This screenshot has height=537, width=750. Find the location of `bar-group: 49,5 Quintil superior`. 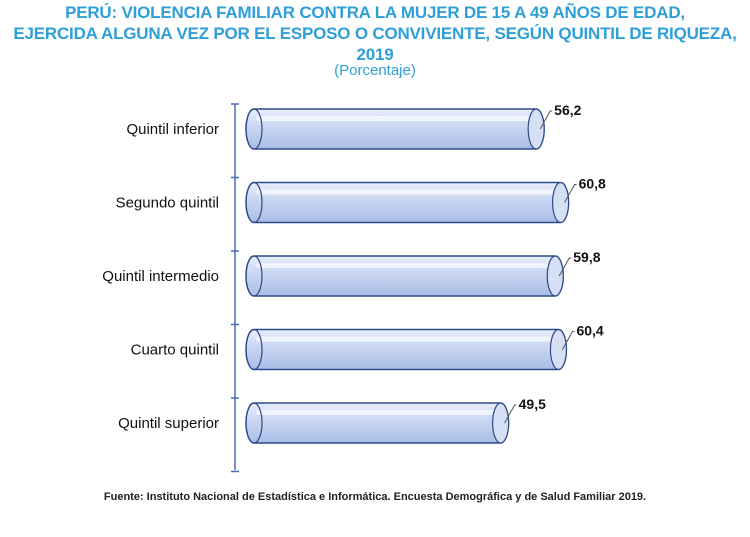

bar-group: 49,5 Quintil superior is located at coordinates (332, 420).